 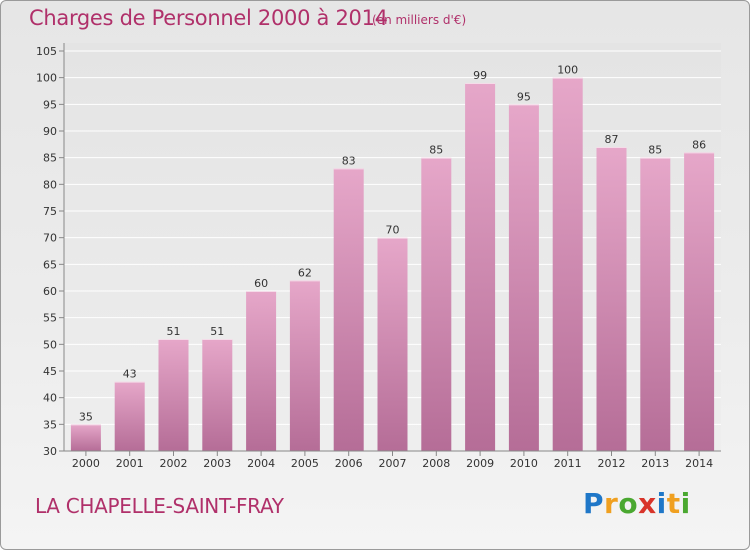 What do you see at coordinates (349, 160) in the screenshot?
I see `data-label: 83` at bounding box center [349, 160].